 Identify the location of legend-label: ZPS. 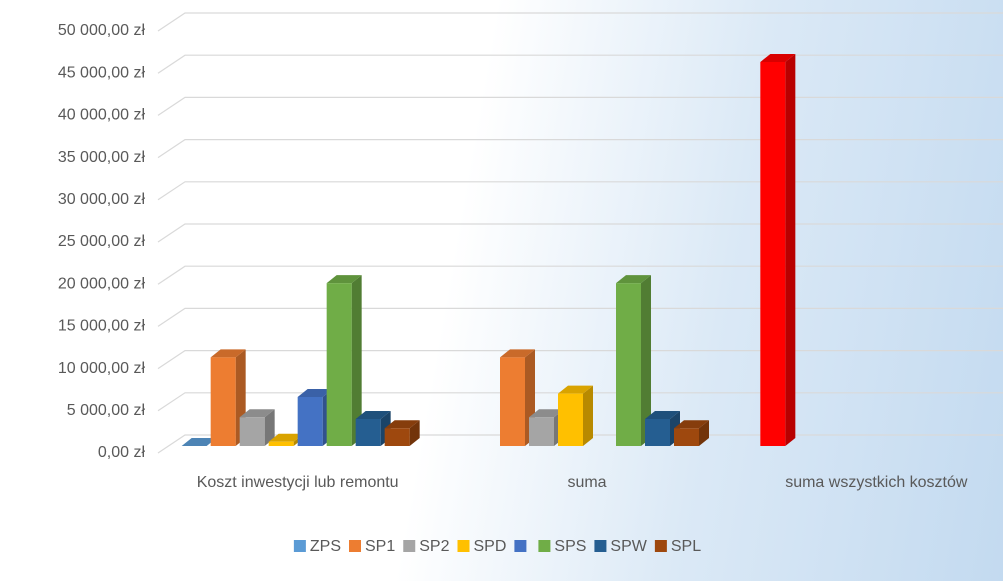
(325, 546).